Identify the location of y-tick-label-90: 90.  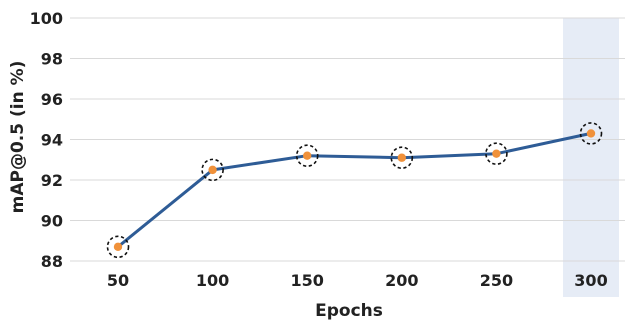
(52, 221).